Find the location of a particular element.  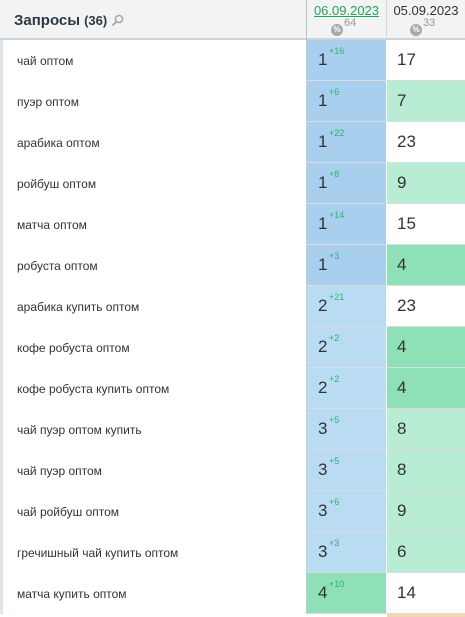

position-cell-2: 17 is located at coordinates (426, 60).